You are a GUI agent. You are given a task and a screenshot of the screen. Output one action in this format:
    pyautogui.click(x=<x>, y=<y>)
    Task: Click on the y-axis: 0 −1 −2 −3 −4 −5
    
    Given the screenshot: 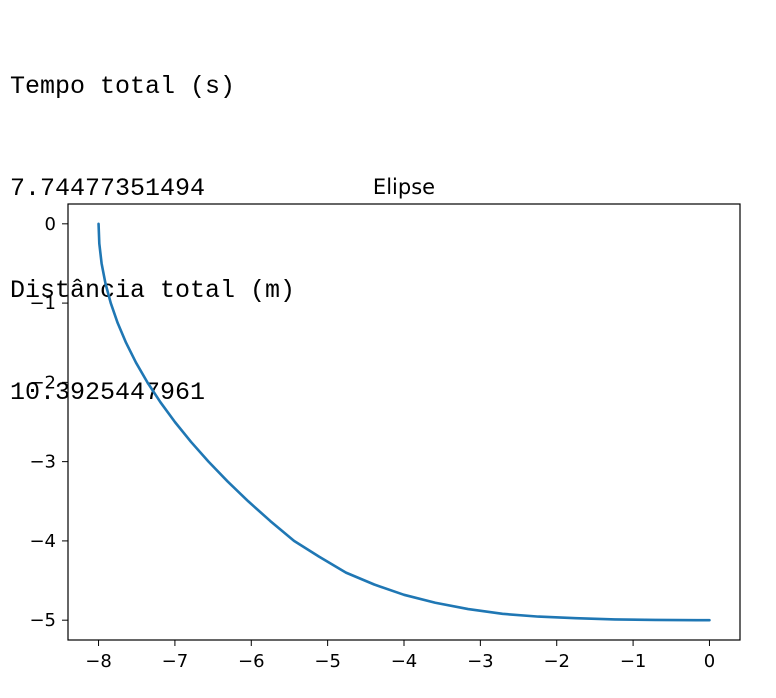 What is the action you would take?
    pyautogui.click(x=48, y=422)
    